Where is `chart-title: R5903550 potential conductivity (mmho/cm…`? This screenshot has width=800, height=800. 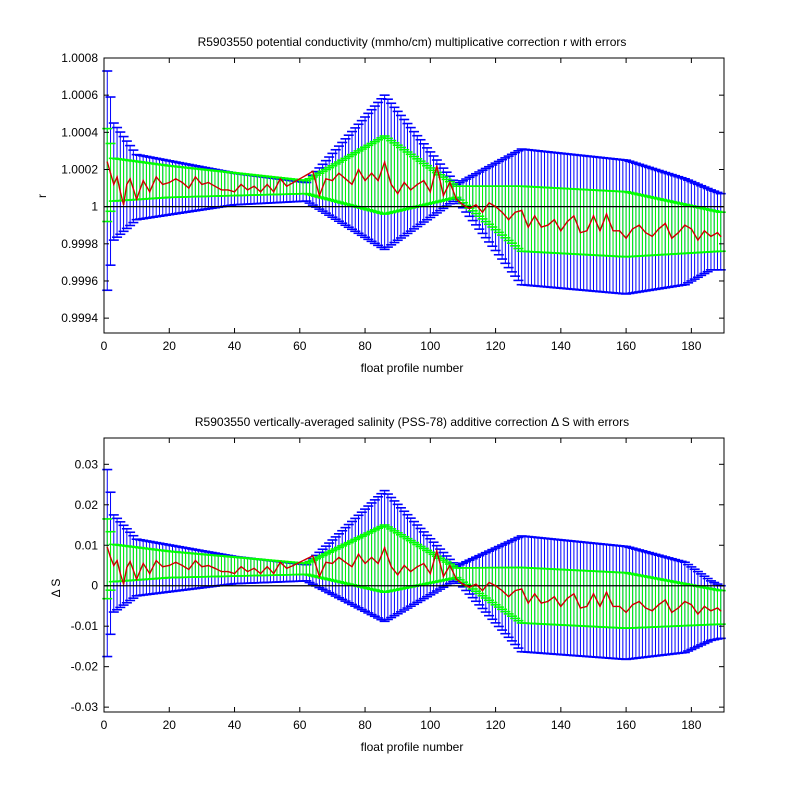 chart-title: R5903550 potential conductivity (mmho/cm… is located at coordinates (412, 42).